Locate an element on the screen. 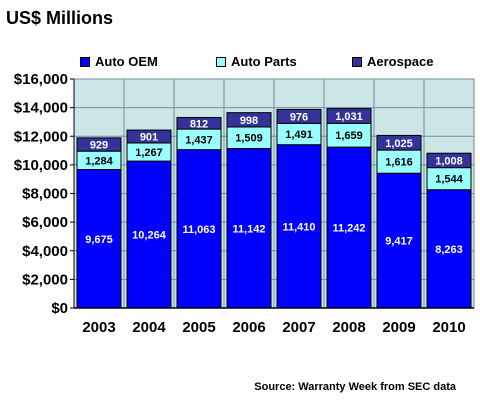  data-label-aerospace: 812 is located at coordinates (199, 124).